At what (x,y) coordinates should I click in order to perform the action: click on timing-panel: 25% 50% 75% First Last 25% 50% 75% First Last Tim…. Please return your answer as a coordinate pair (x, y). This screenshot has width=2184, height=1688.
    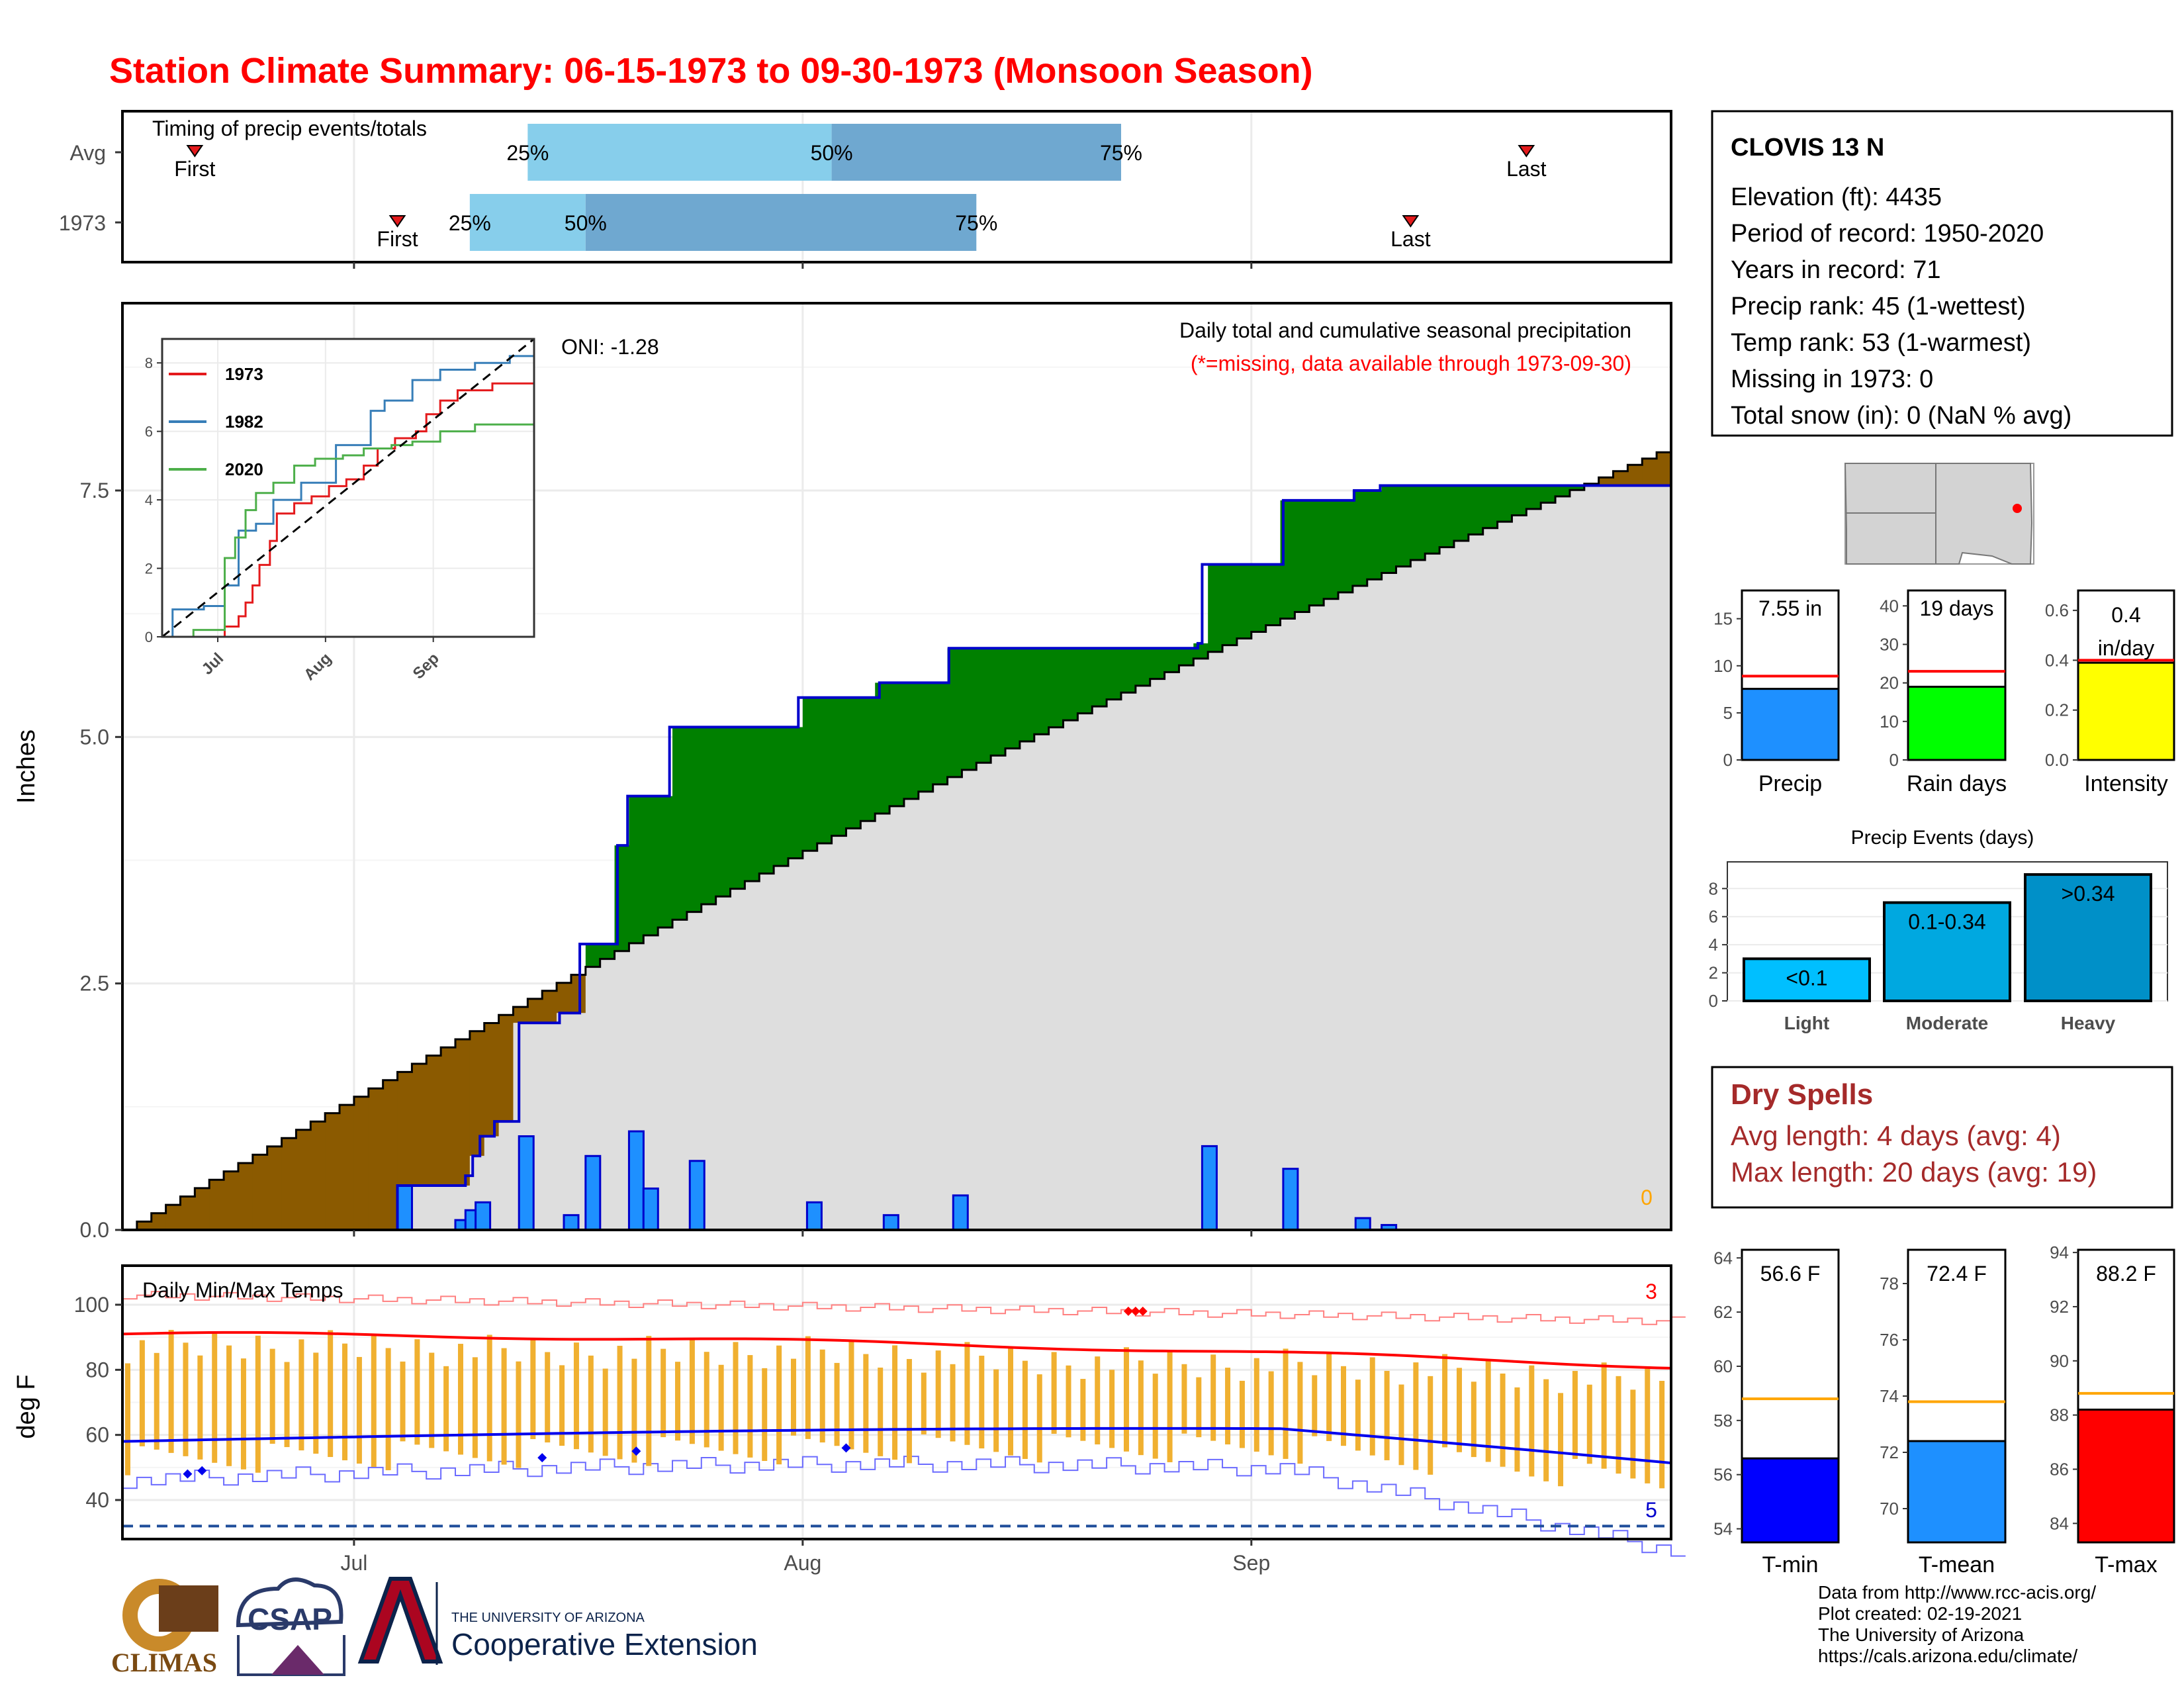
    Looking at the image, I should click on (866, 186).